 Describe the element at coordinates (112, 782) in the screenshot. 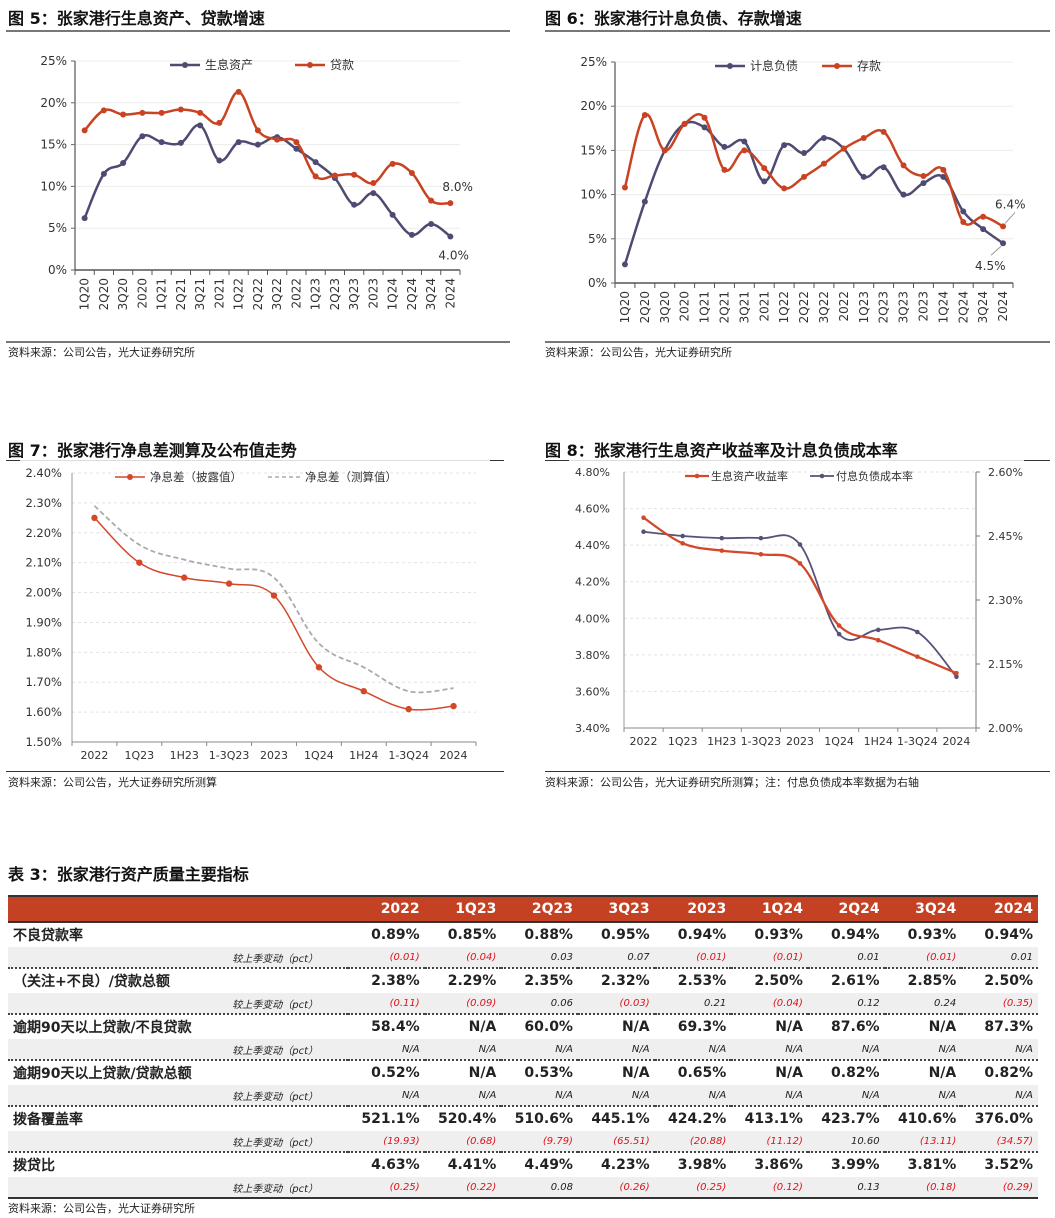

I see `fig7-source: 资料来源：公司公告，光大证券研究所测算` at that location.